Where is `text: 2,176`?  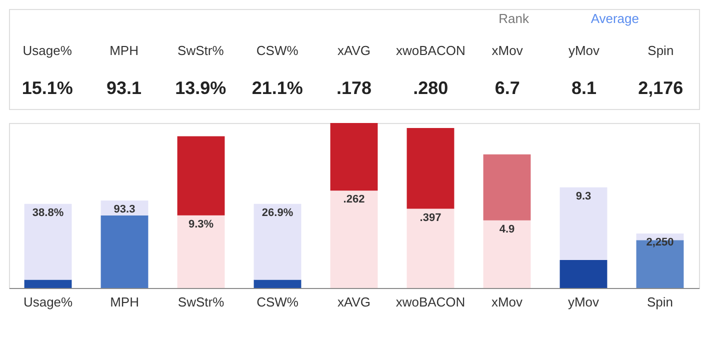
text: 2,176 is located at coordinates (661, 88).